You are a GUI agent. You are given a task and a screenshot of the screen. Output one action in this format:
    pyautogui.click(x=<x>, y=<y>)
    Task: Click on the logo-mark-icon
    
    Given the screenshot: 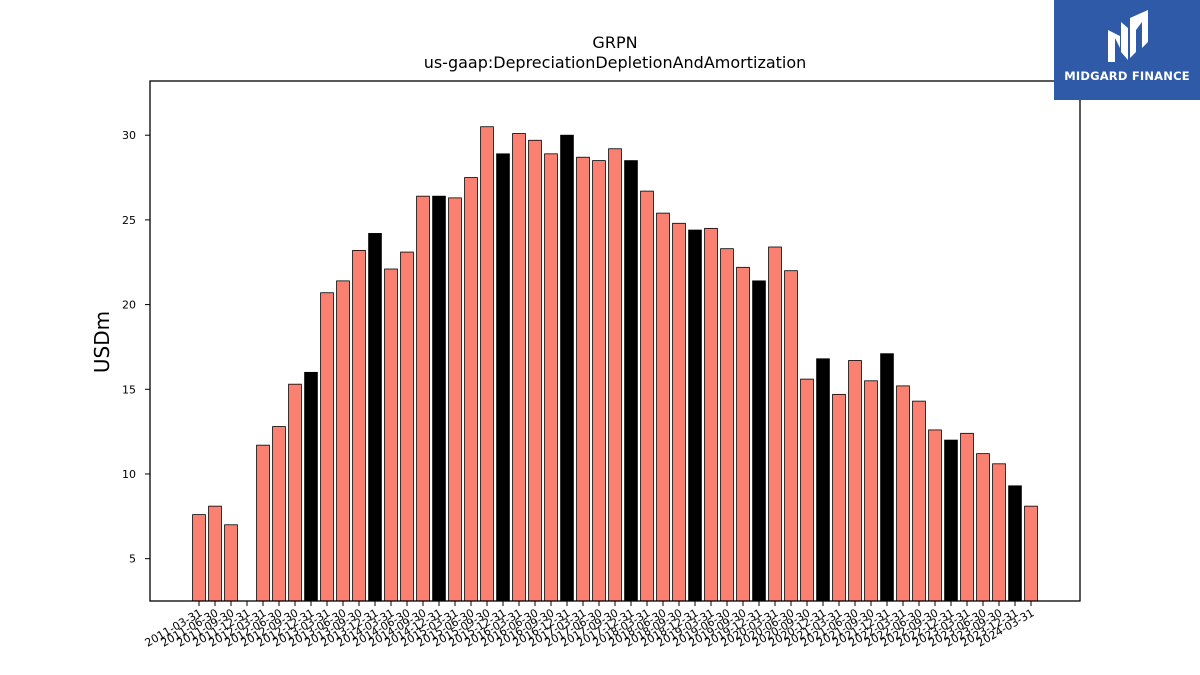 What is the action you would take?
    pyautogui.click(x=1128, y=36)
    